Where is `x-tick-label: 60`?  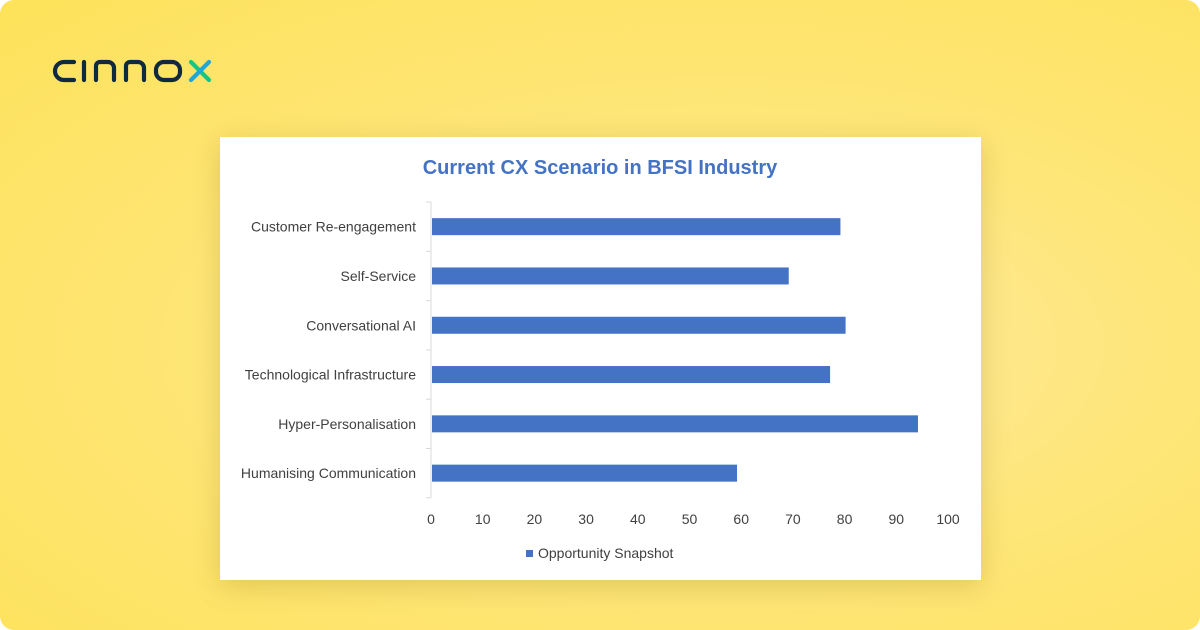
x-tick-label: 60 is located at coordinates (741, 519).